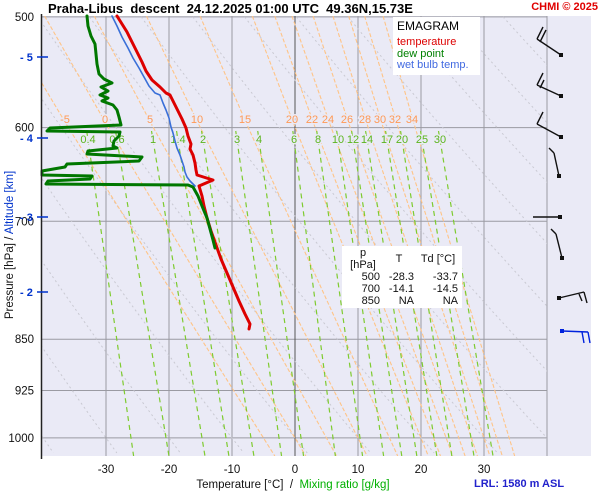 This screenshot has height=500, width=600. What do you see at coordinates (421, 53) in the screenshot?
I see `legend-item-dewpoint: dew point` at bounding box center [421, 53].